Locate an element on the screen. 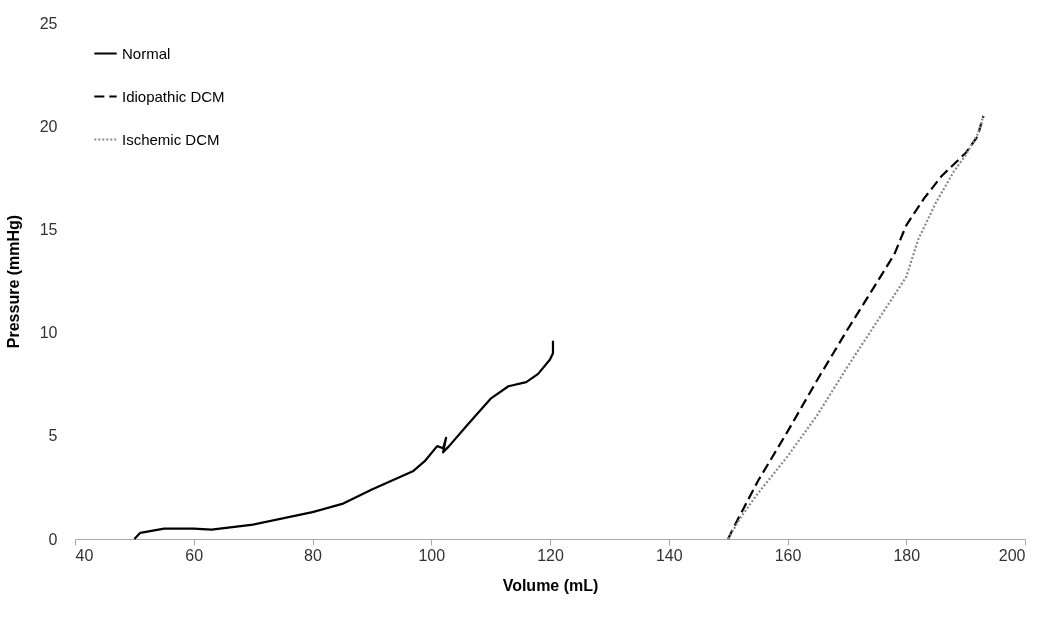 This screenshot has width=1061, height=630. x-tick-label: 120 is located at coordinates (550, 555).